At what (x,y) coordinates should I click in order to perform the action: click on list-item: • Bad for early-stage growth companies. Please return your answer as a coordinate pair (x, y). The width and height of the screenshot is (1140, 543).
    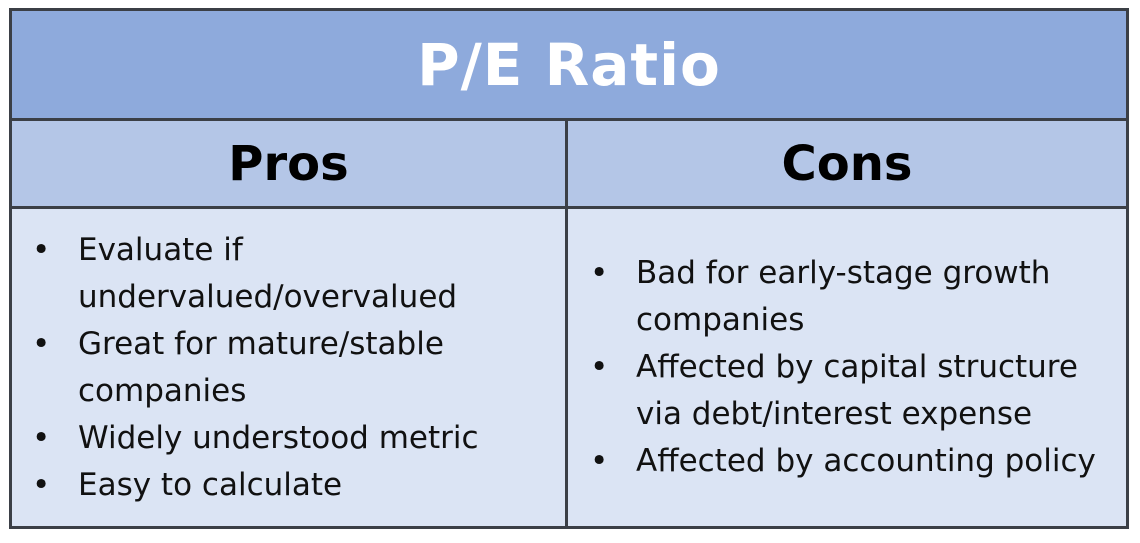
    Looking at the image, I should click on (856, 297).